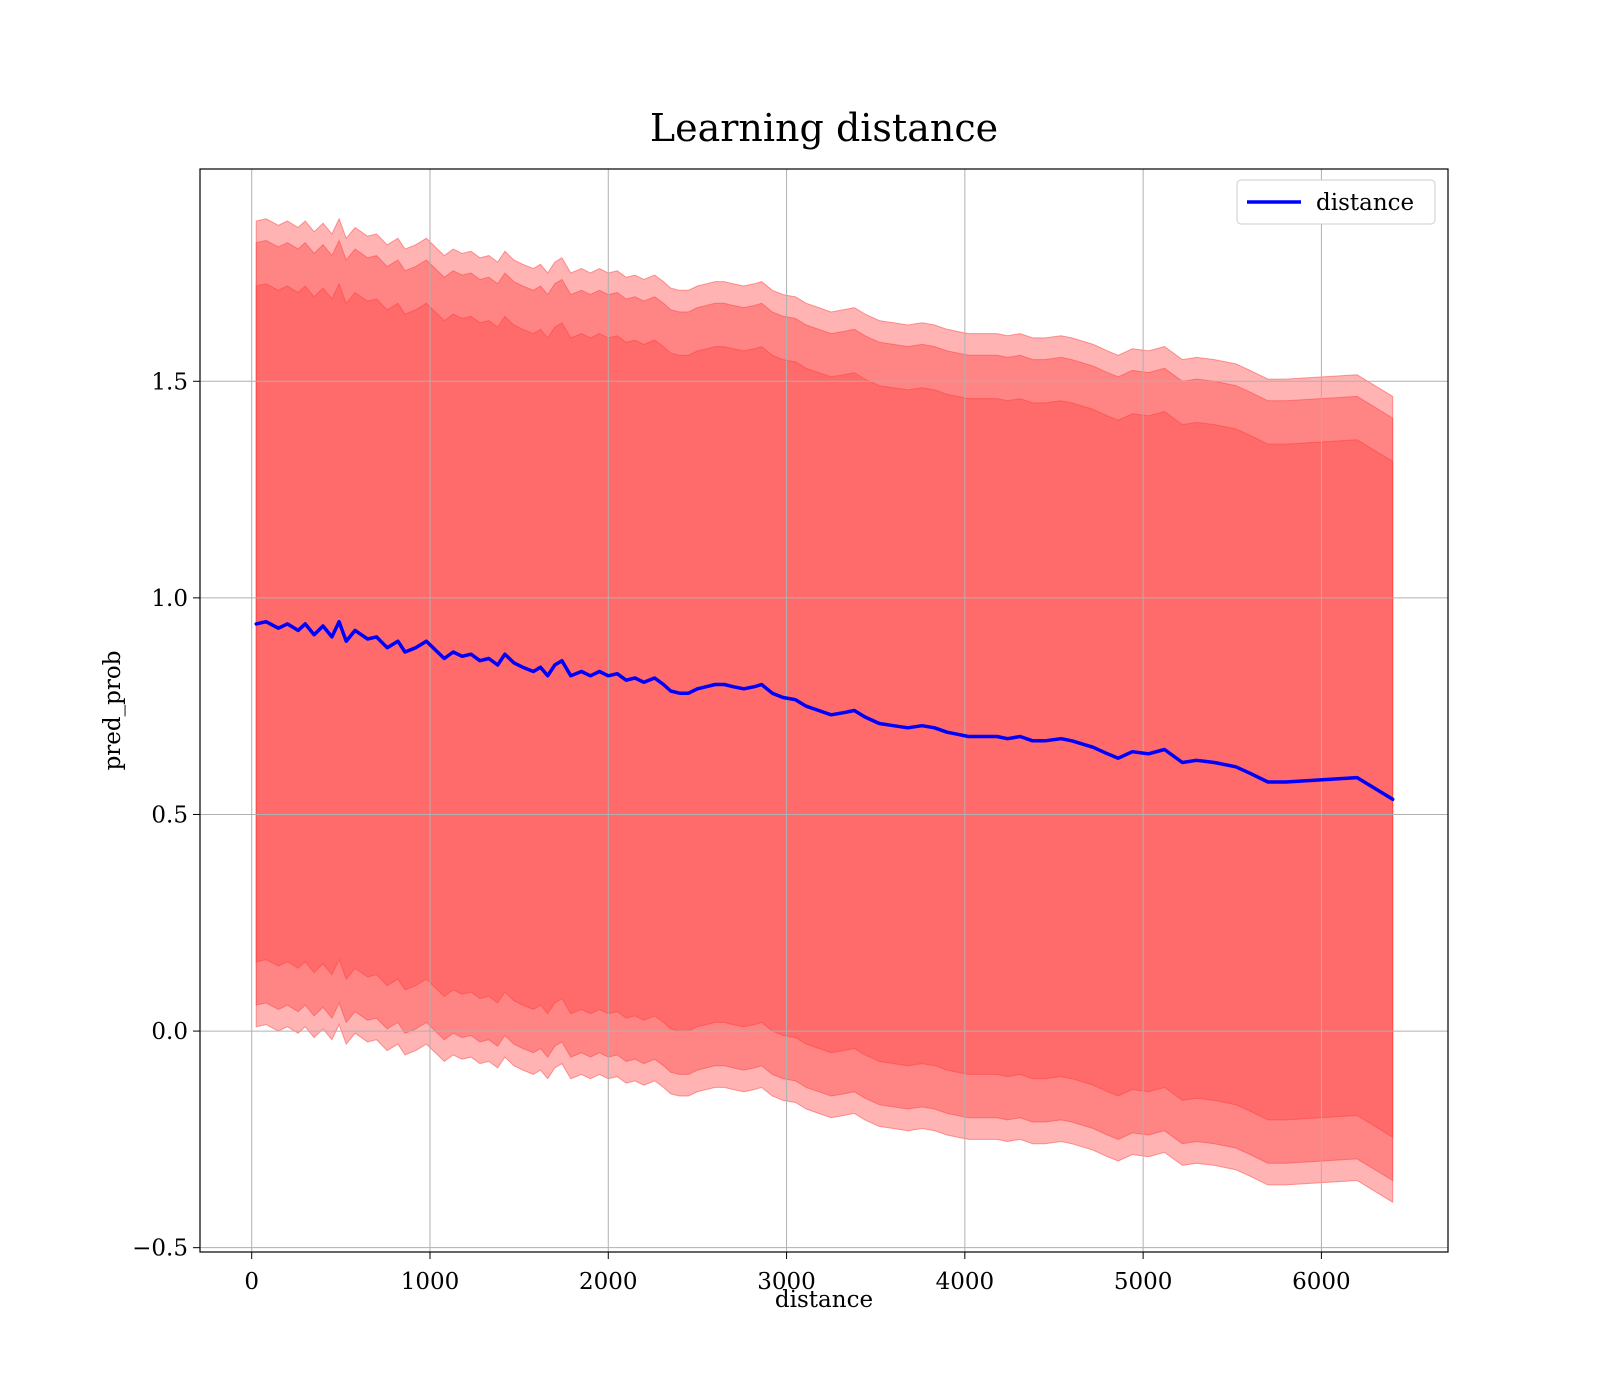  What do you see at coordinates (113, 711) in the screenshot?
I see `y-axis-label: pred_prob` at bounding box center [113, 711].